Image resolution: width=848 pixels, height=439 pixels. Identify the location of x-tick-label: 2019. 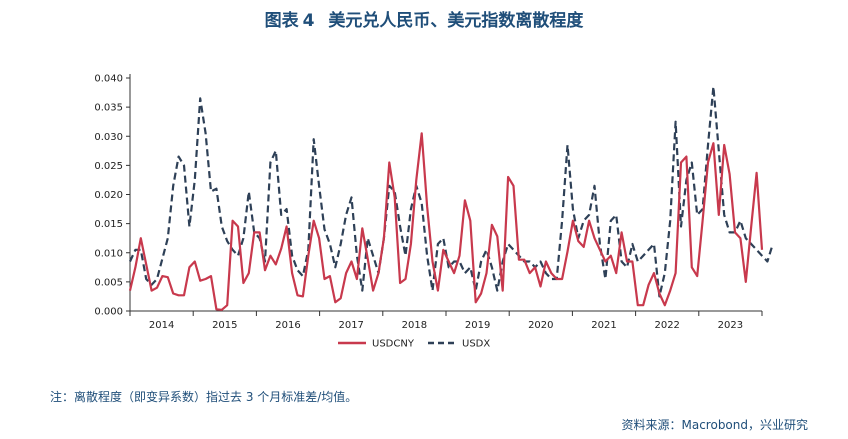
(477, 325).